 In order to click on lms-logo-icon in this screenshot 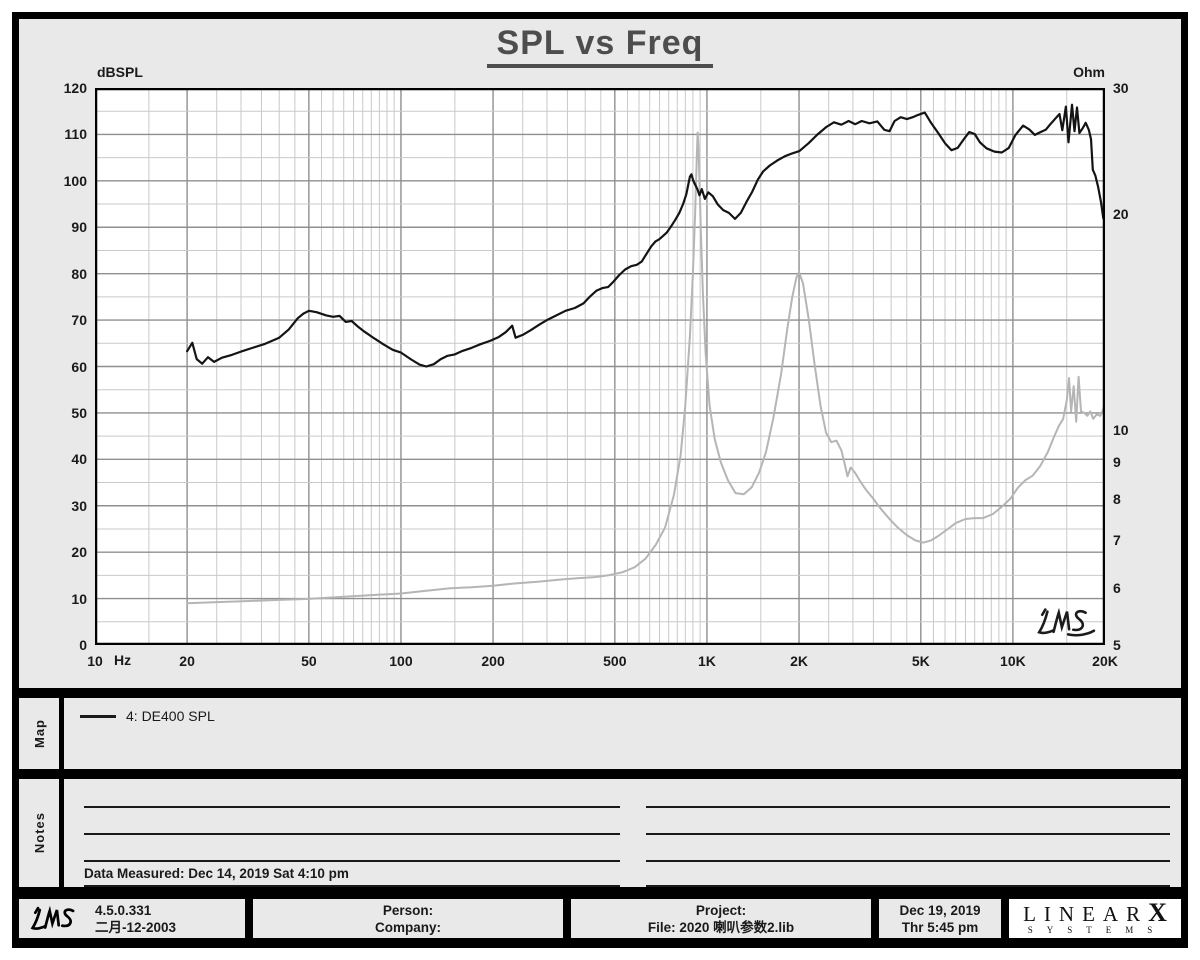, I will do `click(52, 917)`.